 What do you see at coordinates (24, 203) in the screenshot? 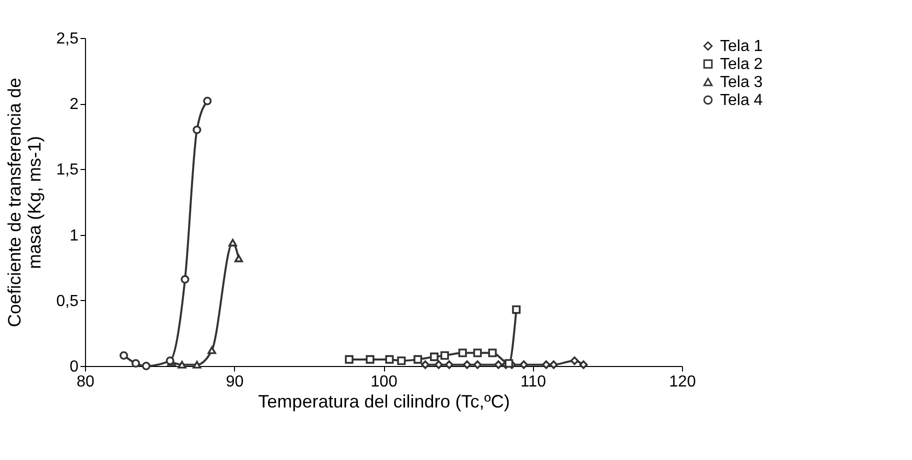
I see `y-axis-title: Coeficiente de transferencia de masa (Kg, ms-1)` at bounding box center [24, 203].